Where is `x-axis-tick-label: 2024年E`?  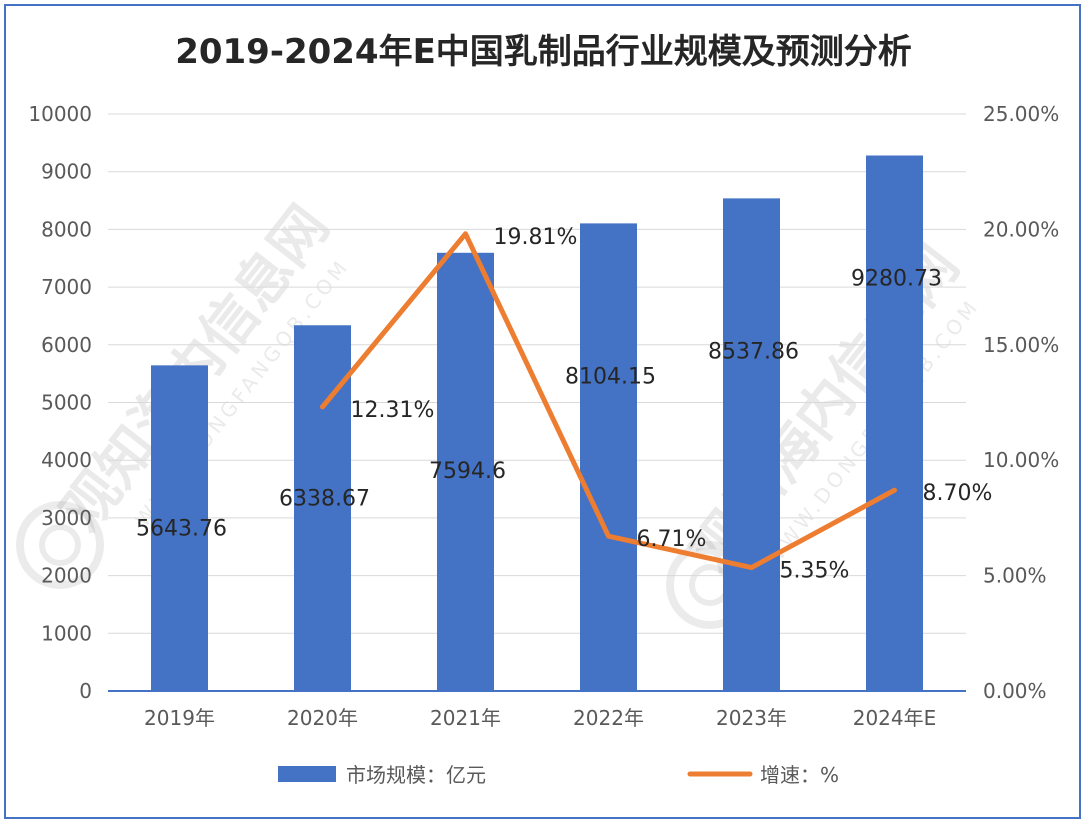
x-axis-tick-label: 2024年E is located at coordinates (895, 718).